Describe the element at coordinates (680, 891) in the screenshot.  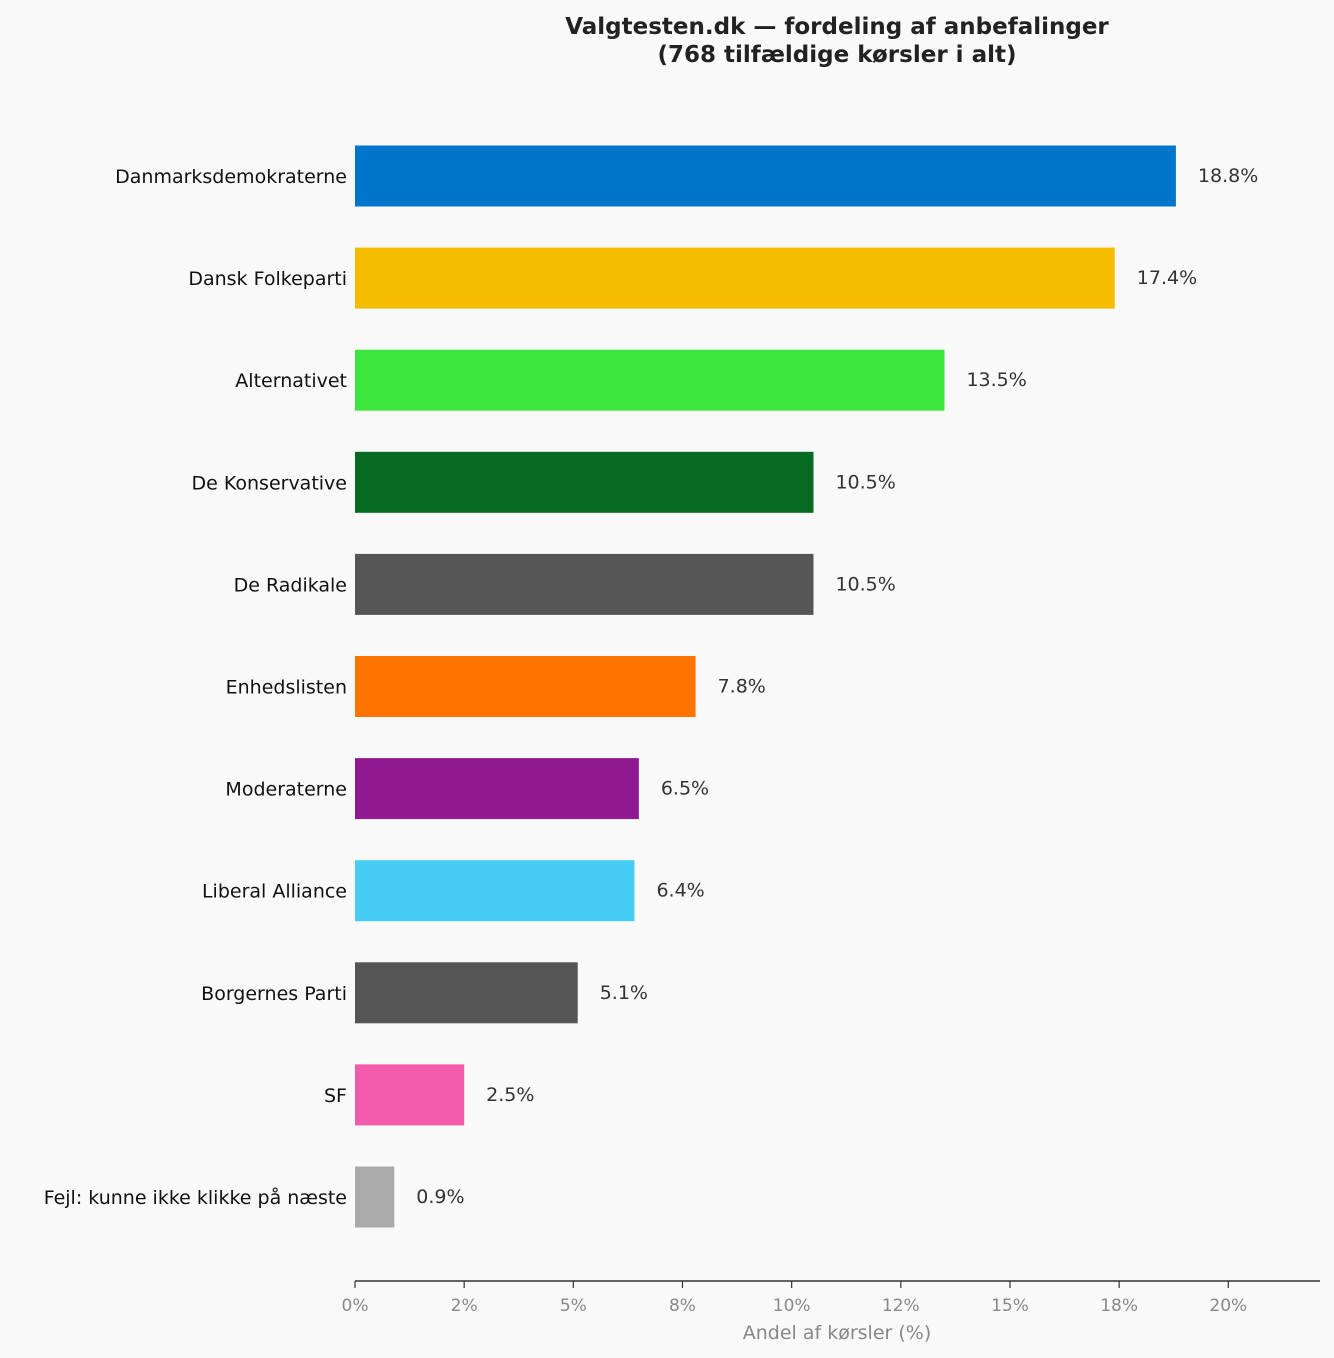
I see `value-label: 6.4%` at that location.